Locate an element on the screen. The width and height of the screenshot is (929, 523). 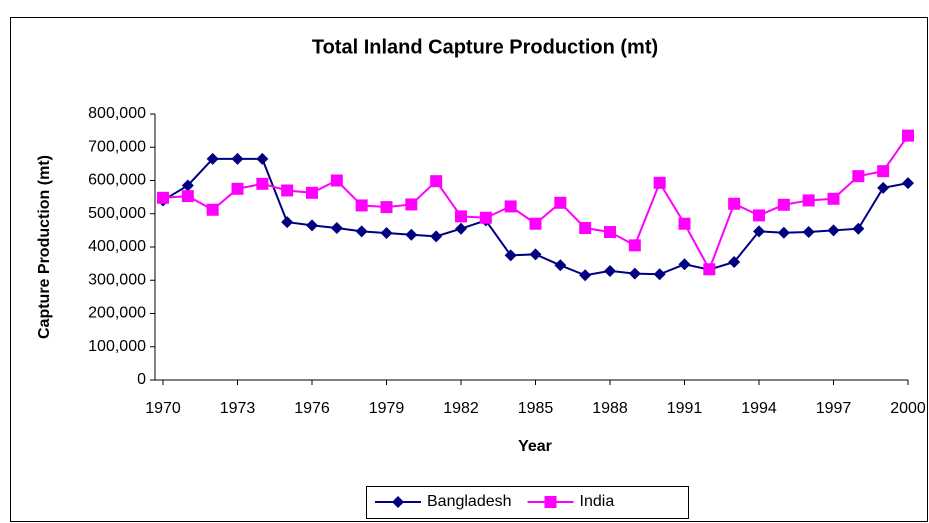
x-tick-label: 1991 is located at coordinates (685, 408).